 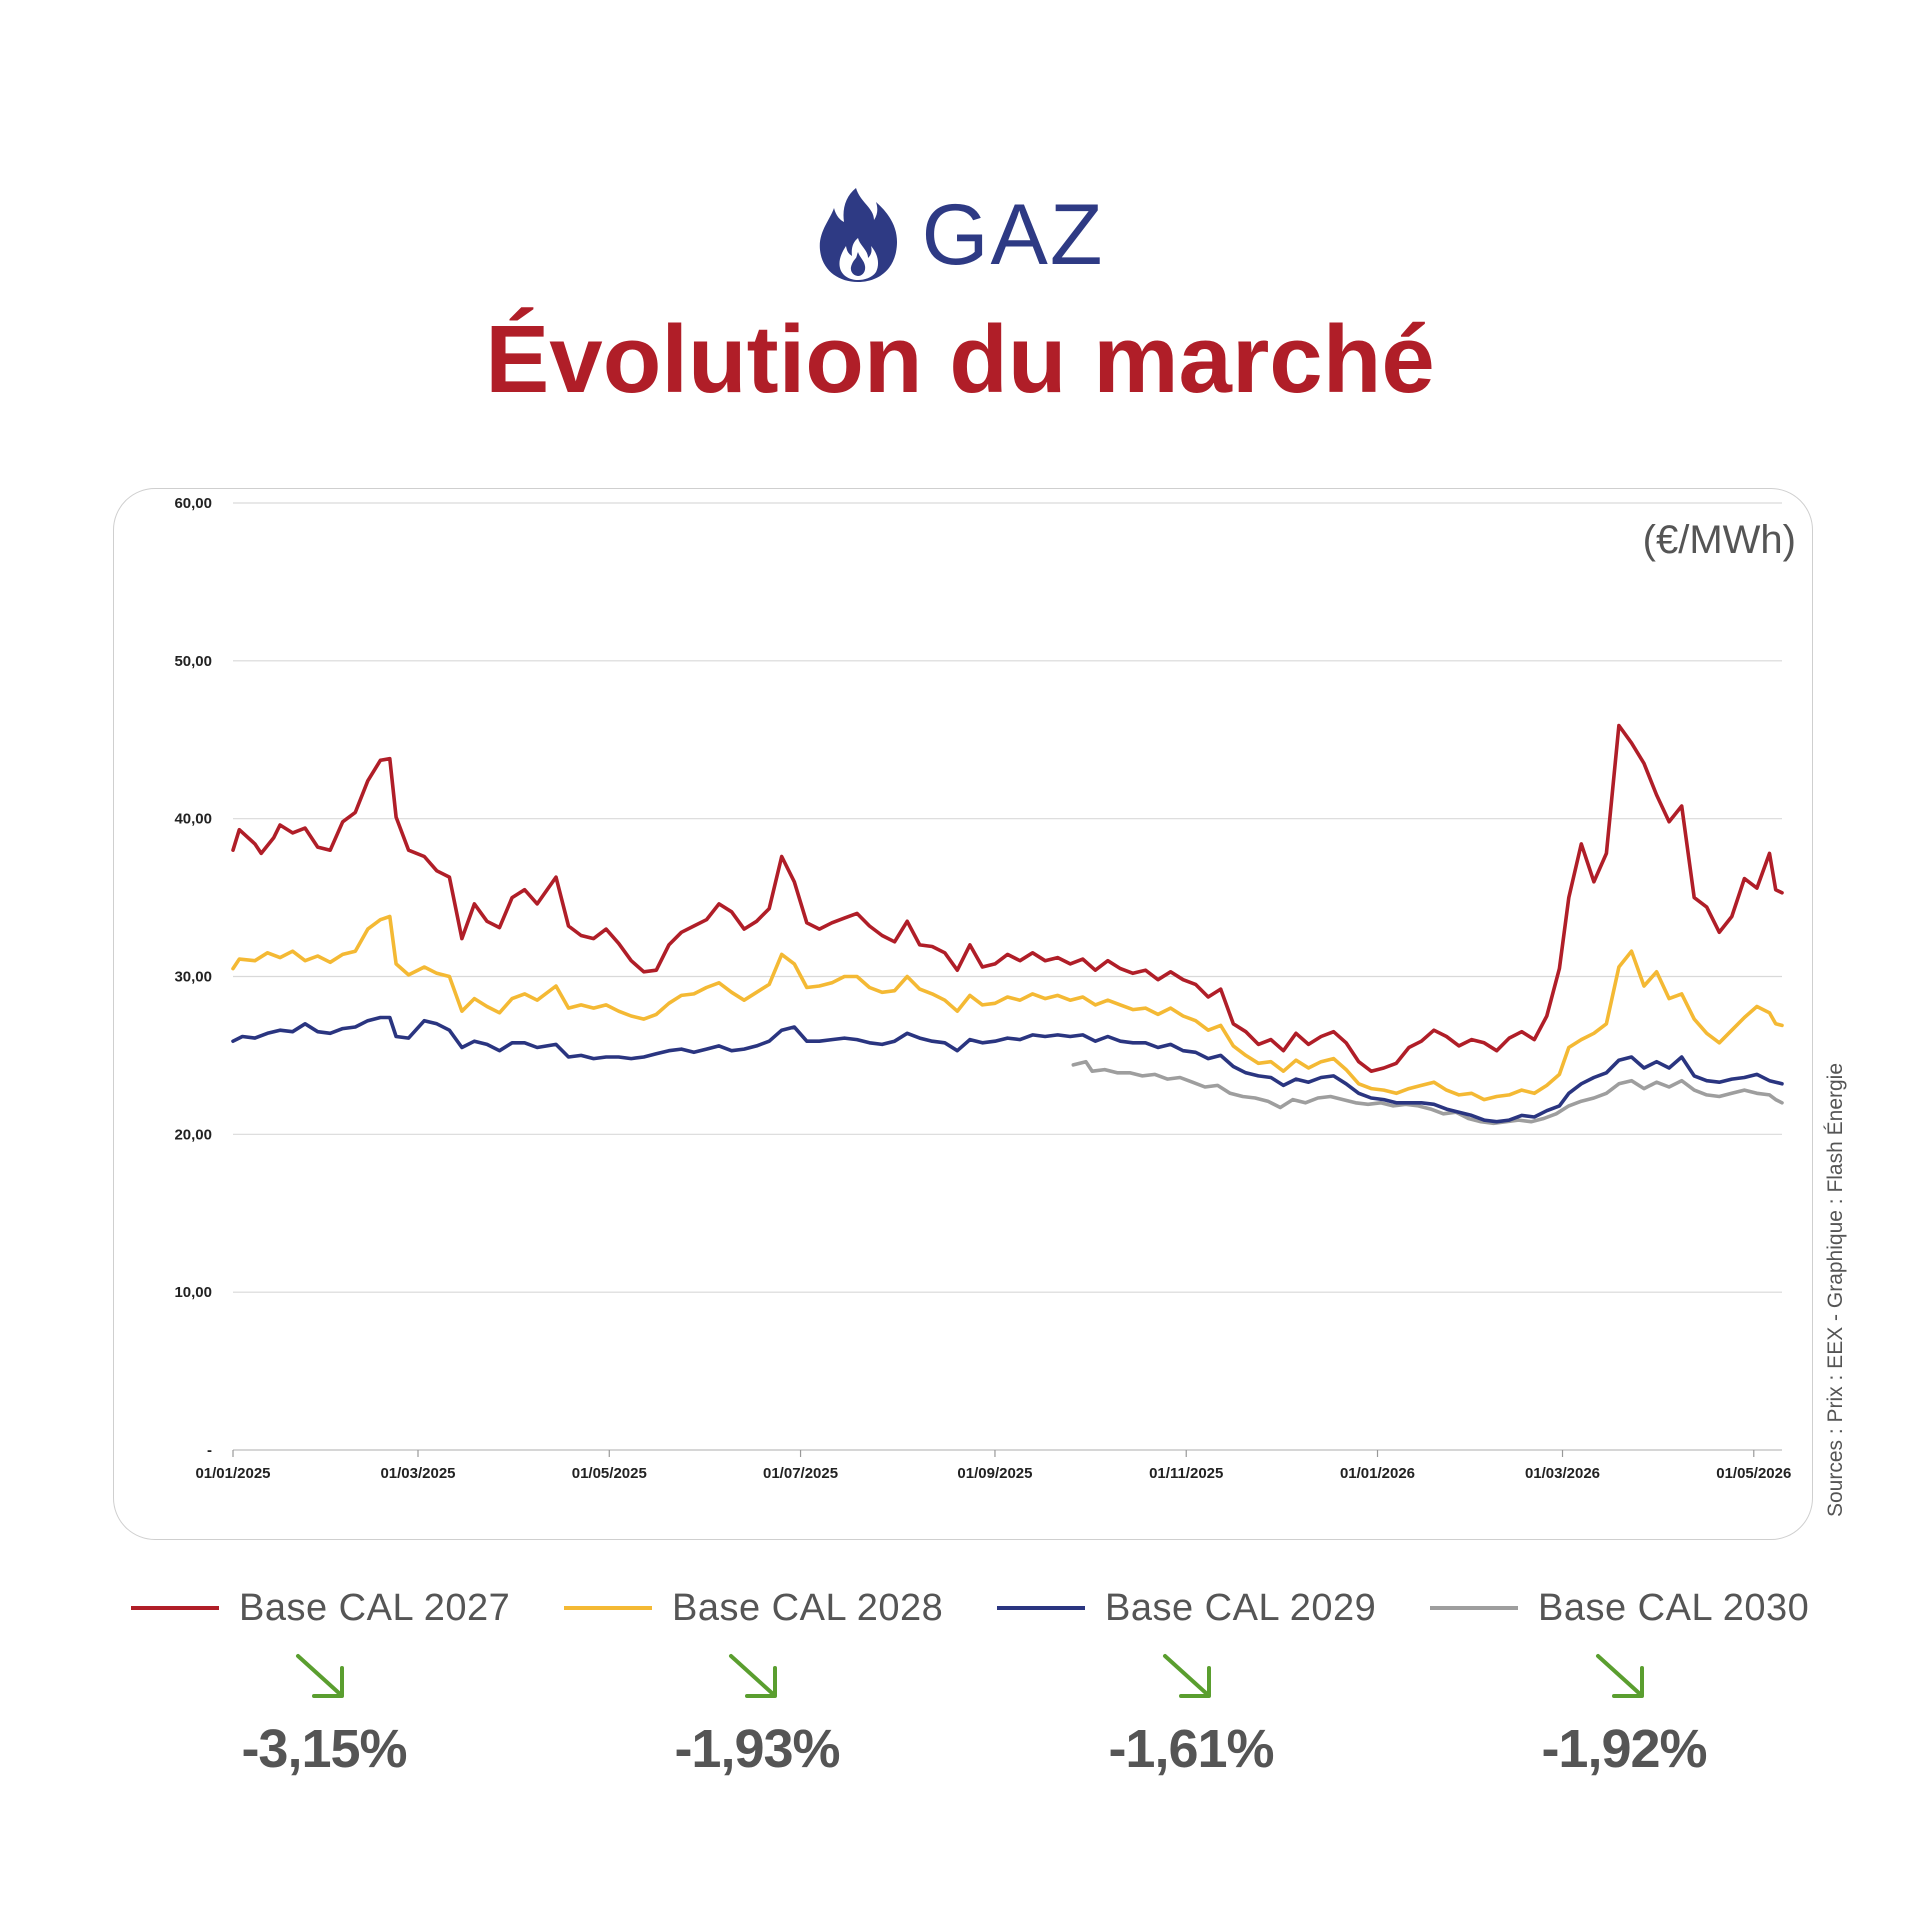 What do you see at coordinates (1241, 1607) in the screenshot?
I see `legend-label: Base CAL 2029` at bounding box center [1241, 1607].